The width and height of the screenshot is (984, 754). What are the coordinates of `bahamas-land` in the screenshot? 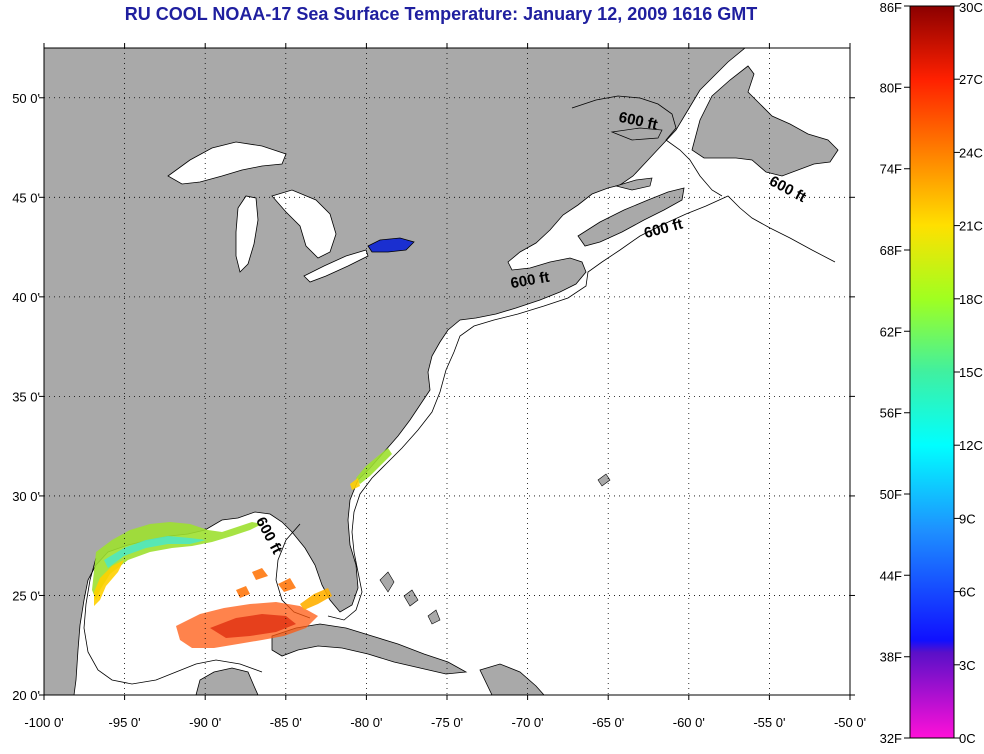 It's located at (495, 549).